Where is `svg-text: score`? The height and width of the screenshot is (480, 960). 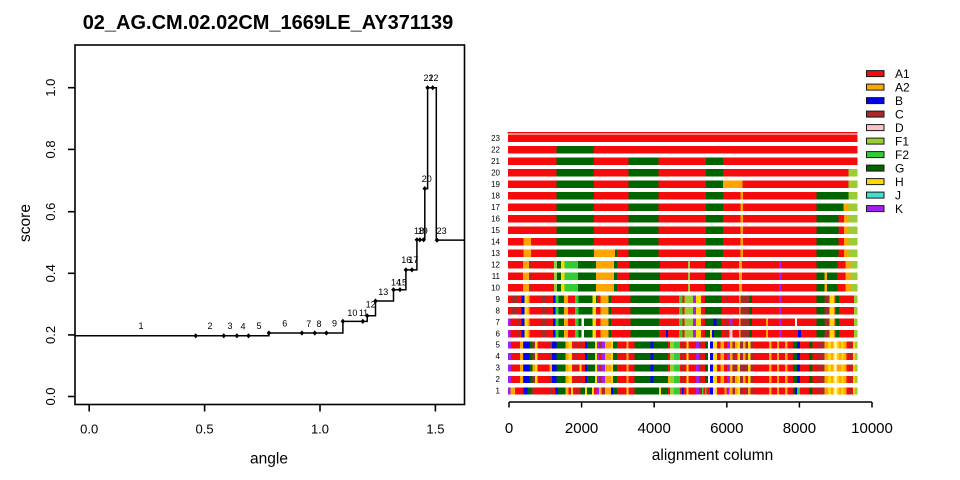 svg-text: score is located at coordinates (25, 223).